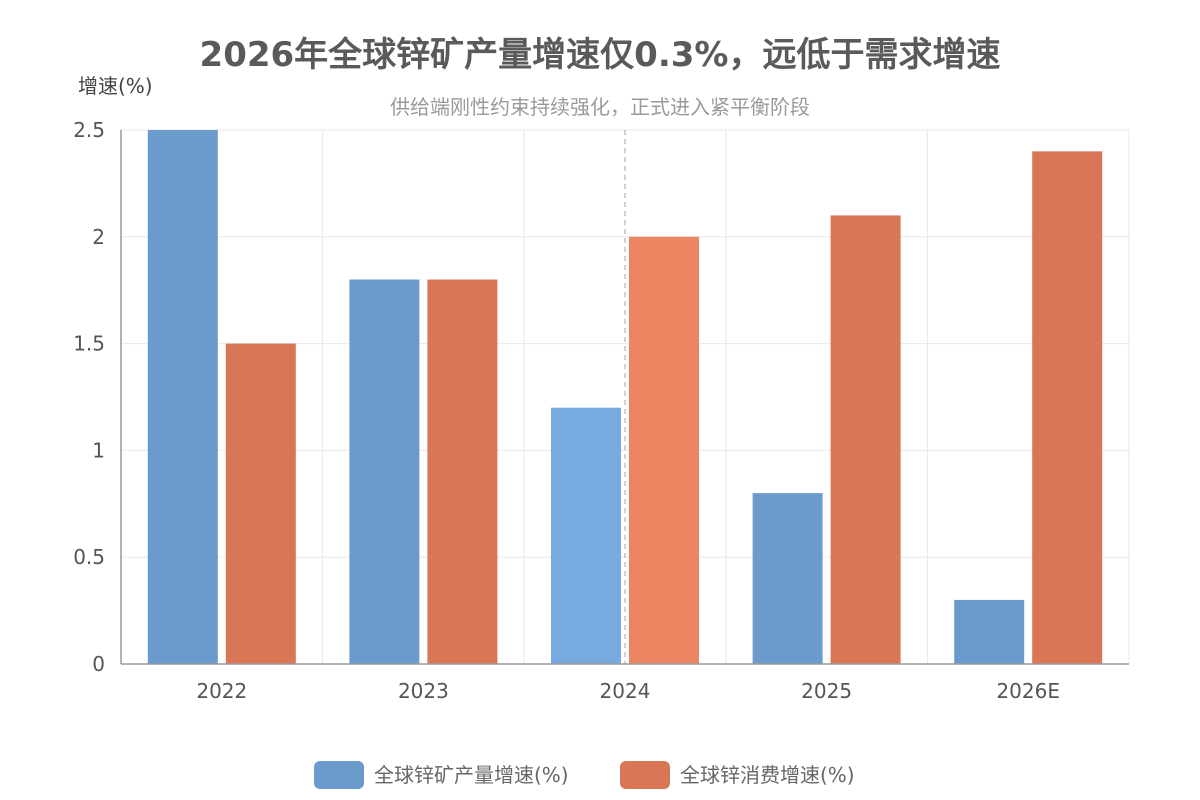 This screenshot has width=1200, height=800. What do you see at coordinates (98, 237) in the screenshot?
I see `y-tick-label: 2` at bounding box center [98, 237].